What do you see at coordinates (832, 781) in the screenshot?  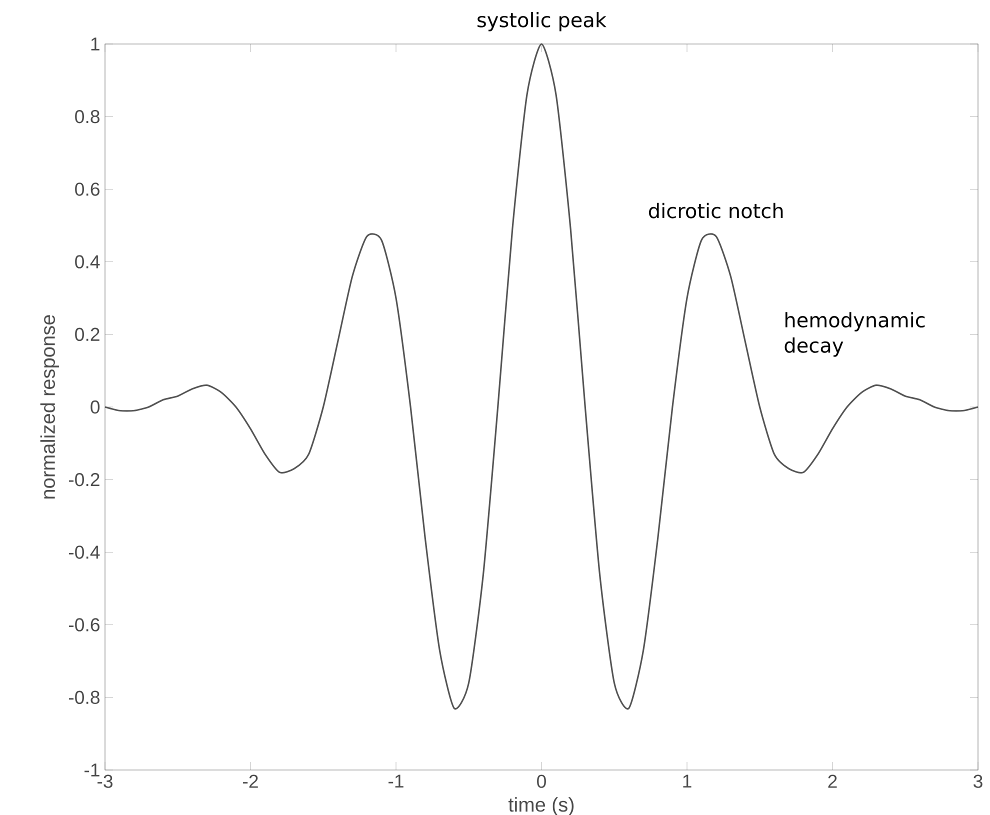 I see `x-tick-label: 2` at bounding box center [832, 781].